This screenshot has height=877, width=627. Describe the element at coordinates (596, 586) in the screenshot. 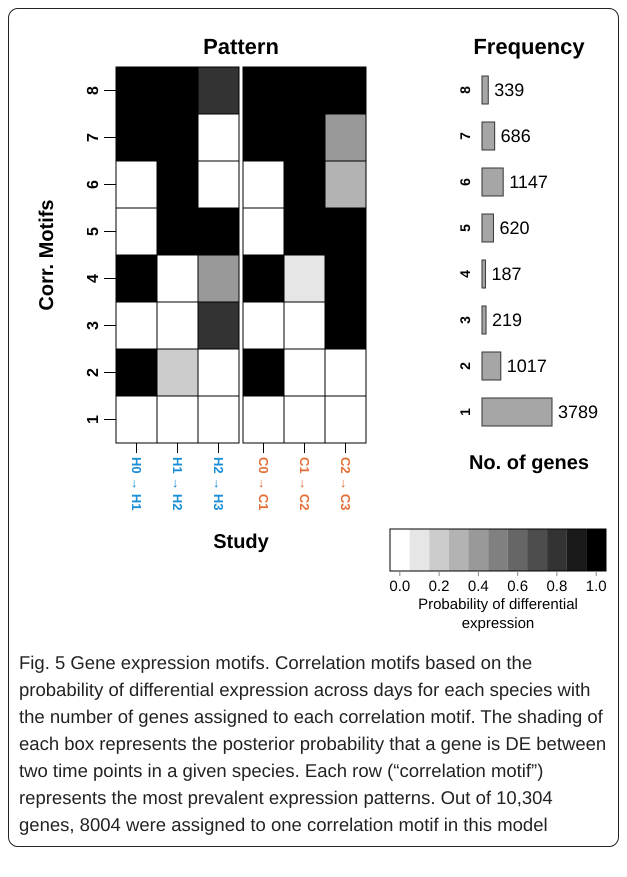

I see `color-bar-label: 1.0` at that location.